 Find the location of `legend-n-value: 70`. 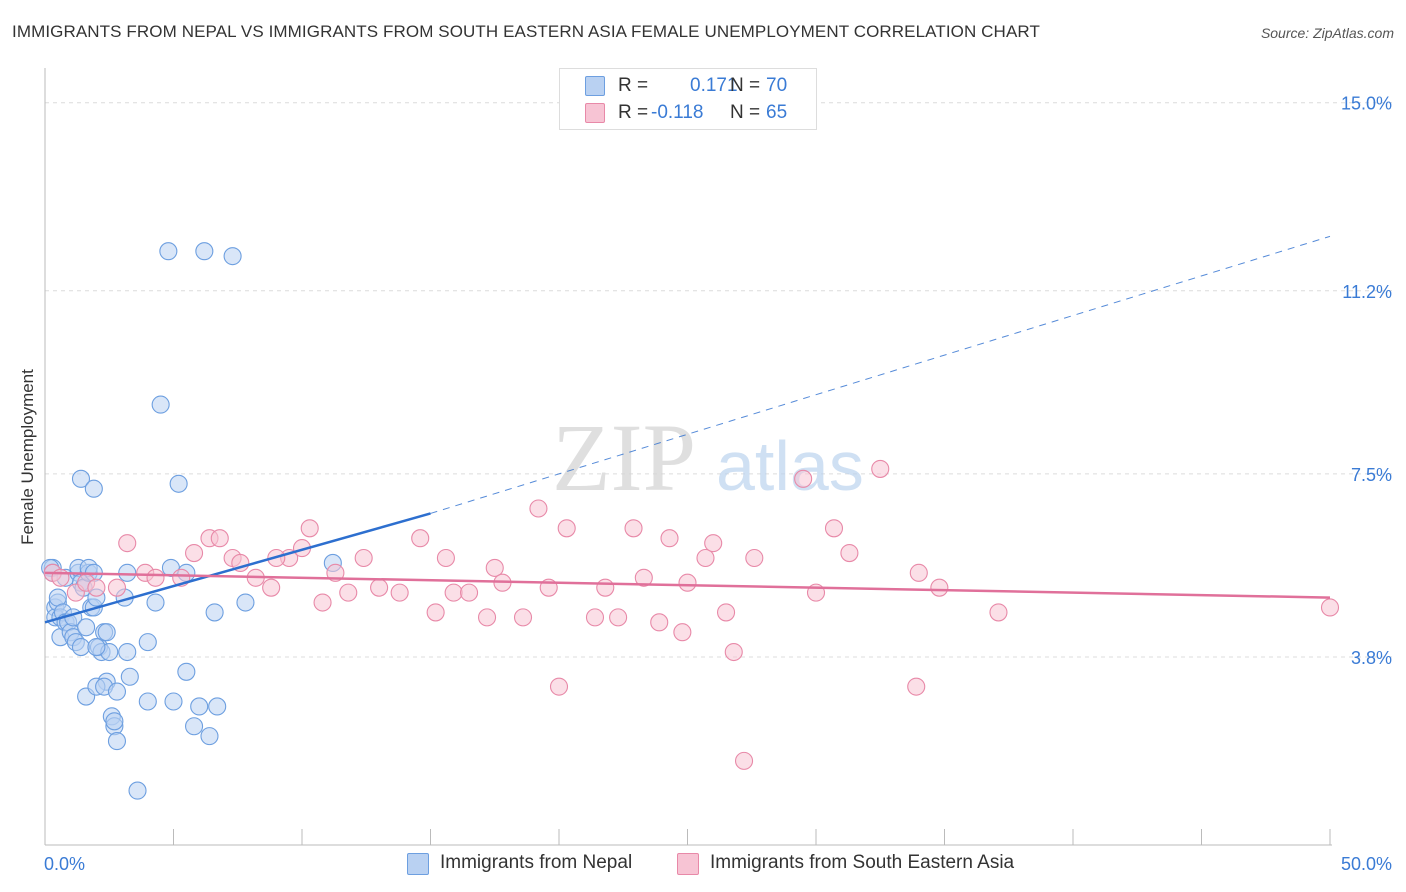

legend-n-value: 70 is located at coordinates (777, 85).